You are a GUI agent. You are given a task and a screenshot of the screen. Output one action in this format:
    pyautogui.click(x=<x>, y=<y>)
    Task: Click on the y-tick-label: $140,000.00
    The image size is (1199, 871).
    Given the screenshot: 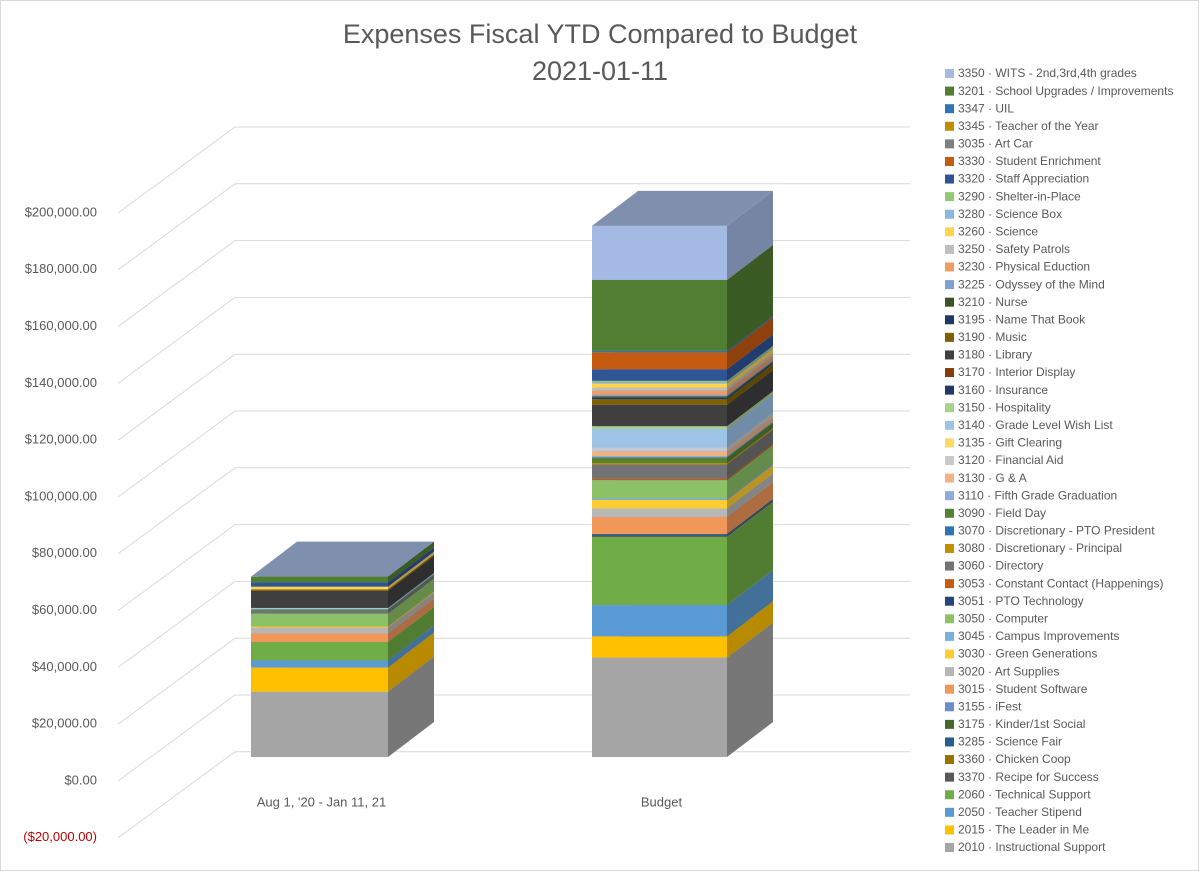 What is the action you would take?
    pyautogui.click(x=61, y=382)
    